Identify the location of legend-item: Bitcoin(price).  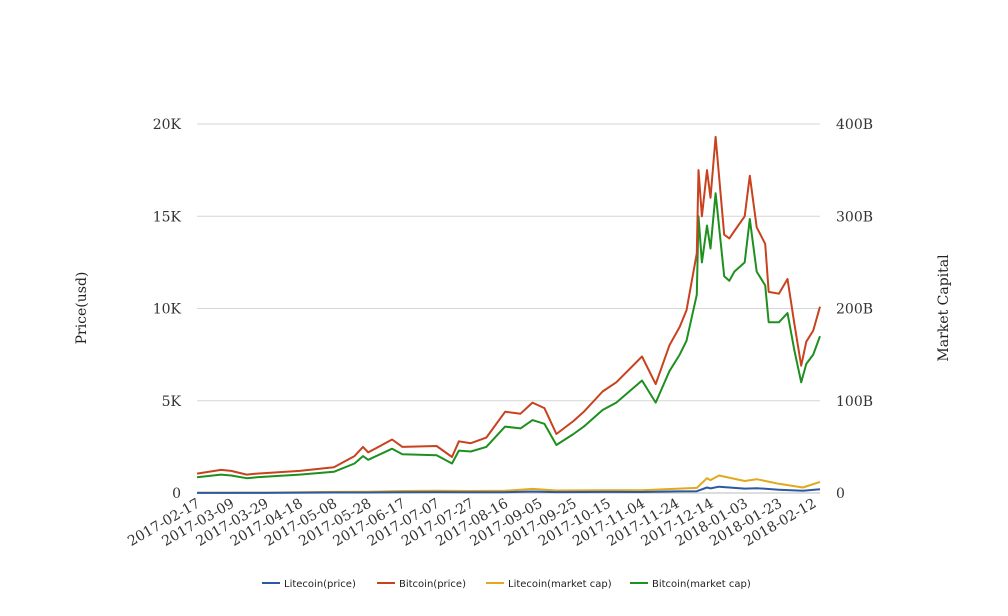
(421, 584).